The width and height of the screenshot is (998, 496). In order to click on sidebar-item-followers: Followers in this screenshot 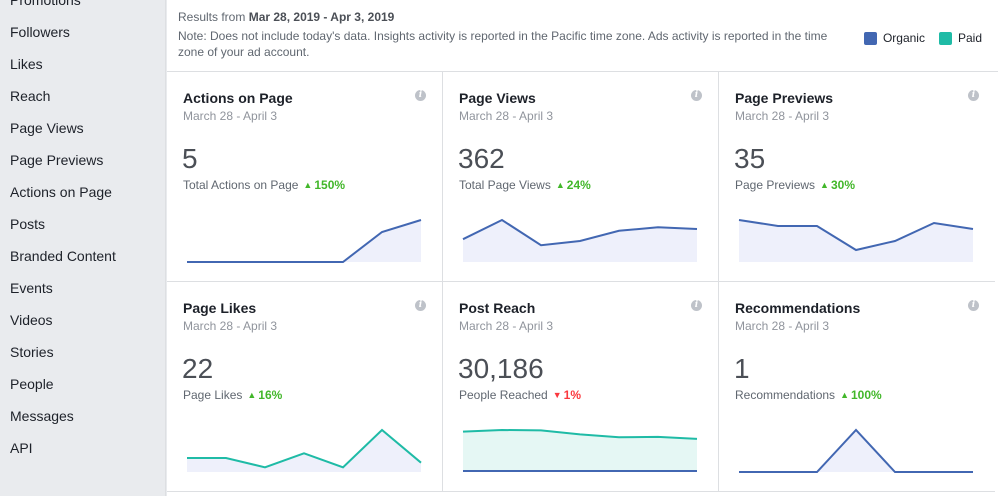, I will do `click(40, 32)`.